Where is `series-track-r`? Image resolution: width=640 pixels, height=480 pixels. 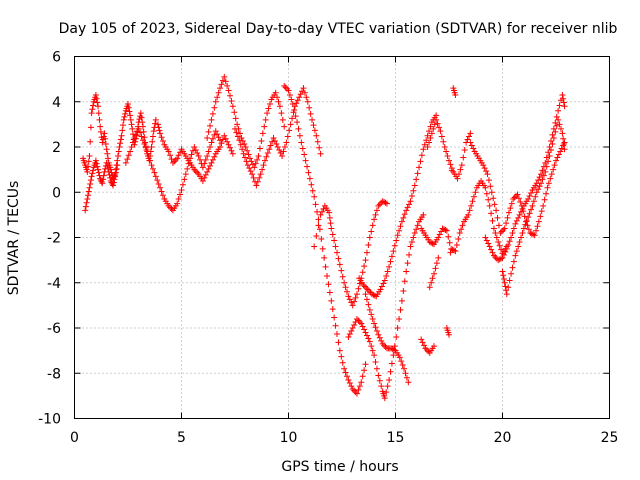 series-track-r is located at coordinates (525, 177).